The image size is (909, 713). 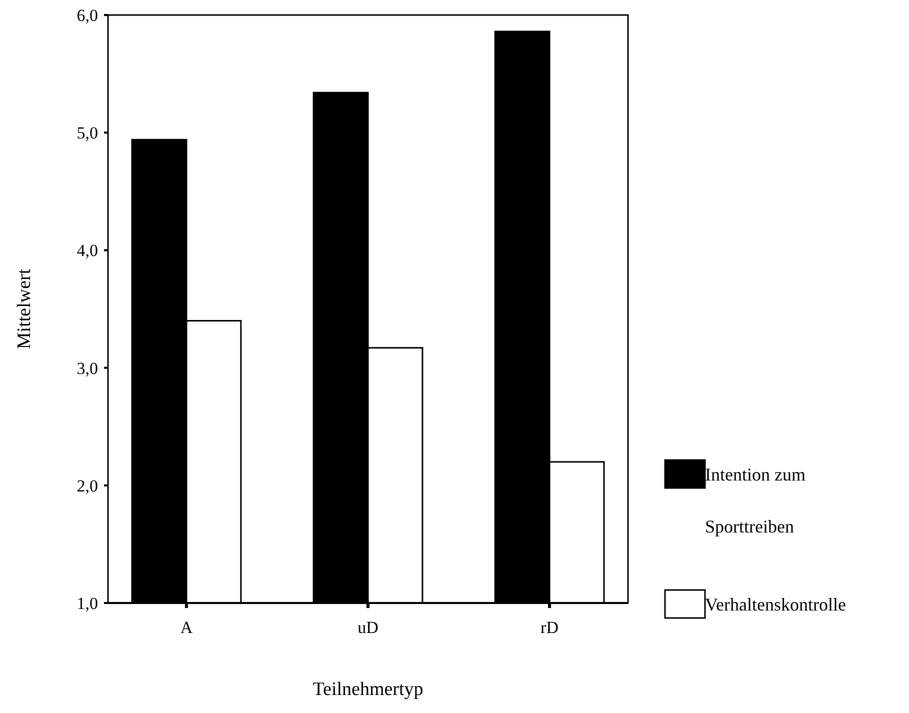 What do you see at coordinates (368, 689) in the screenshot?
I see `x-axis-title: Teilnehmertyp` at bounding box center [368, 689].